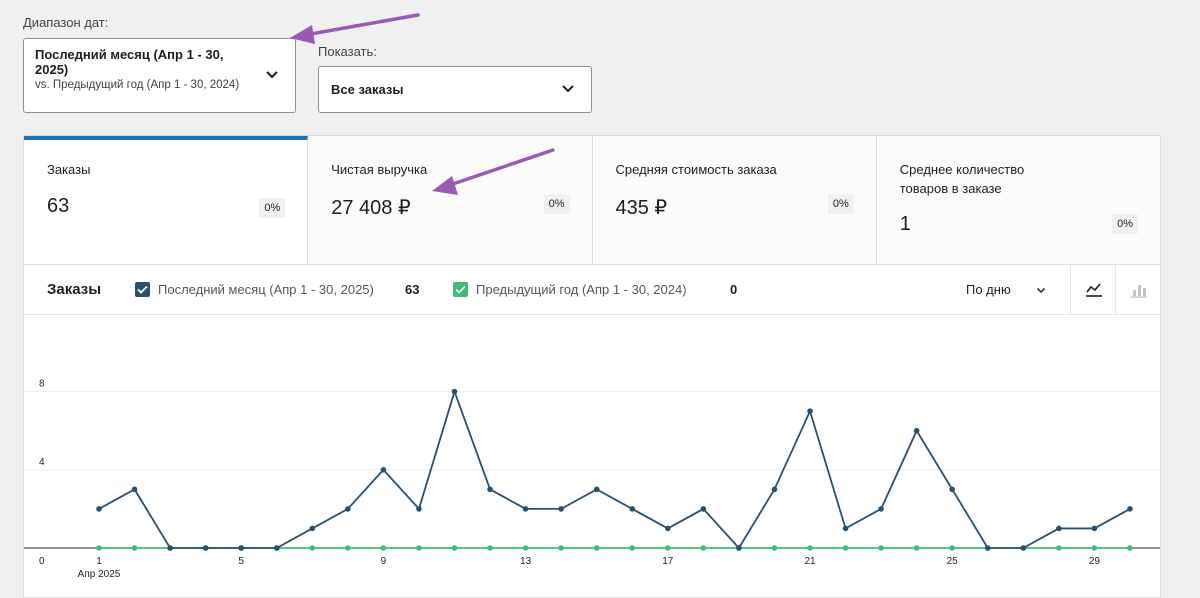  What do you see at coordinates (1095, 561) in the screenshot?
I see `x-tick-label: 29` at bounding box center [1095, 561].